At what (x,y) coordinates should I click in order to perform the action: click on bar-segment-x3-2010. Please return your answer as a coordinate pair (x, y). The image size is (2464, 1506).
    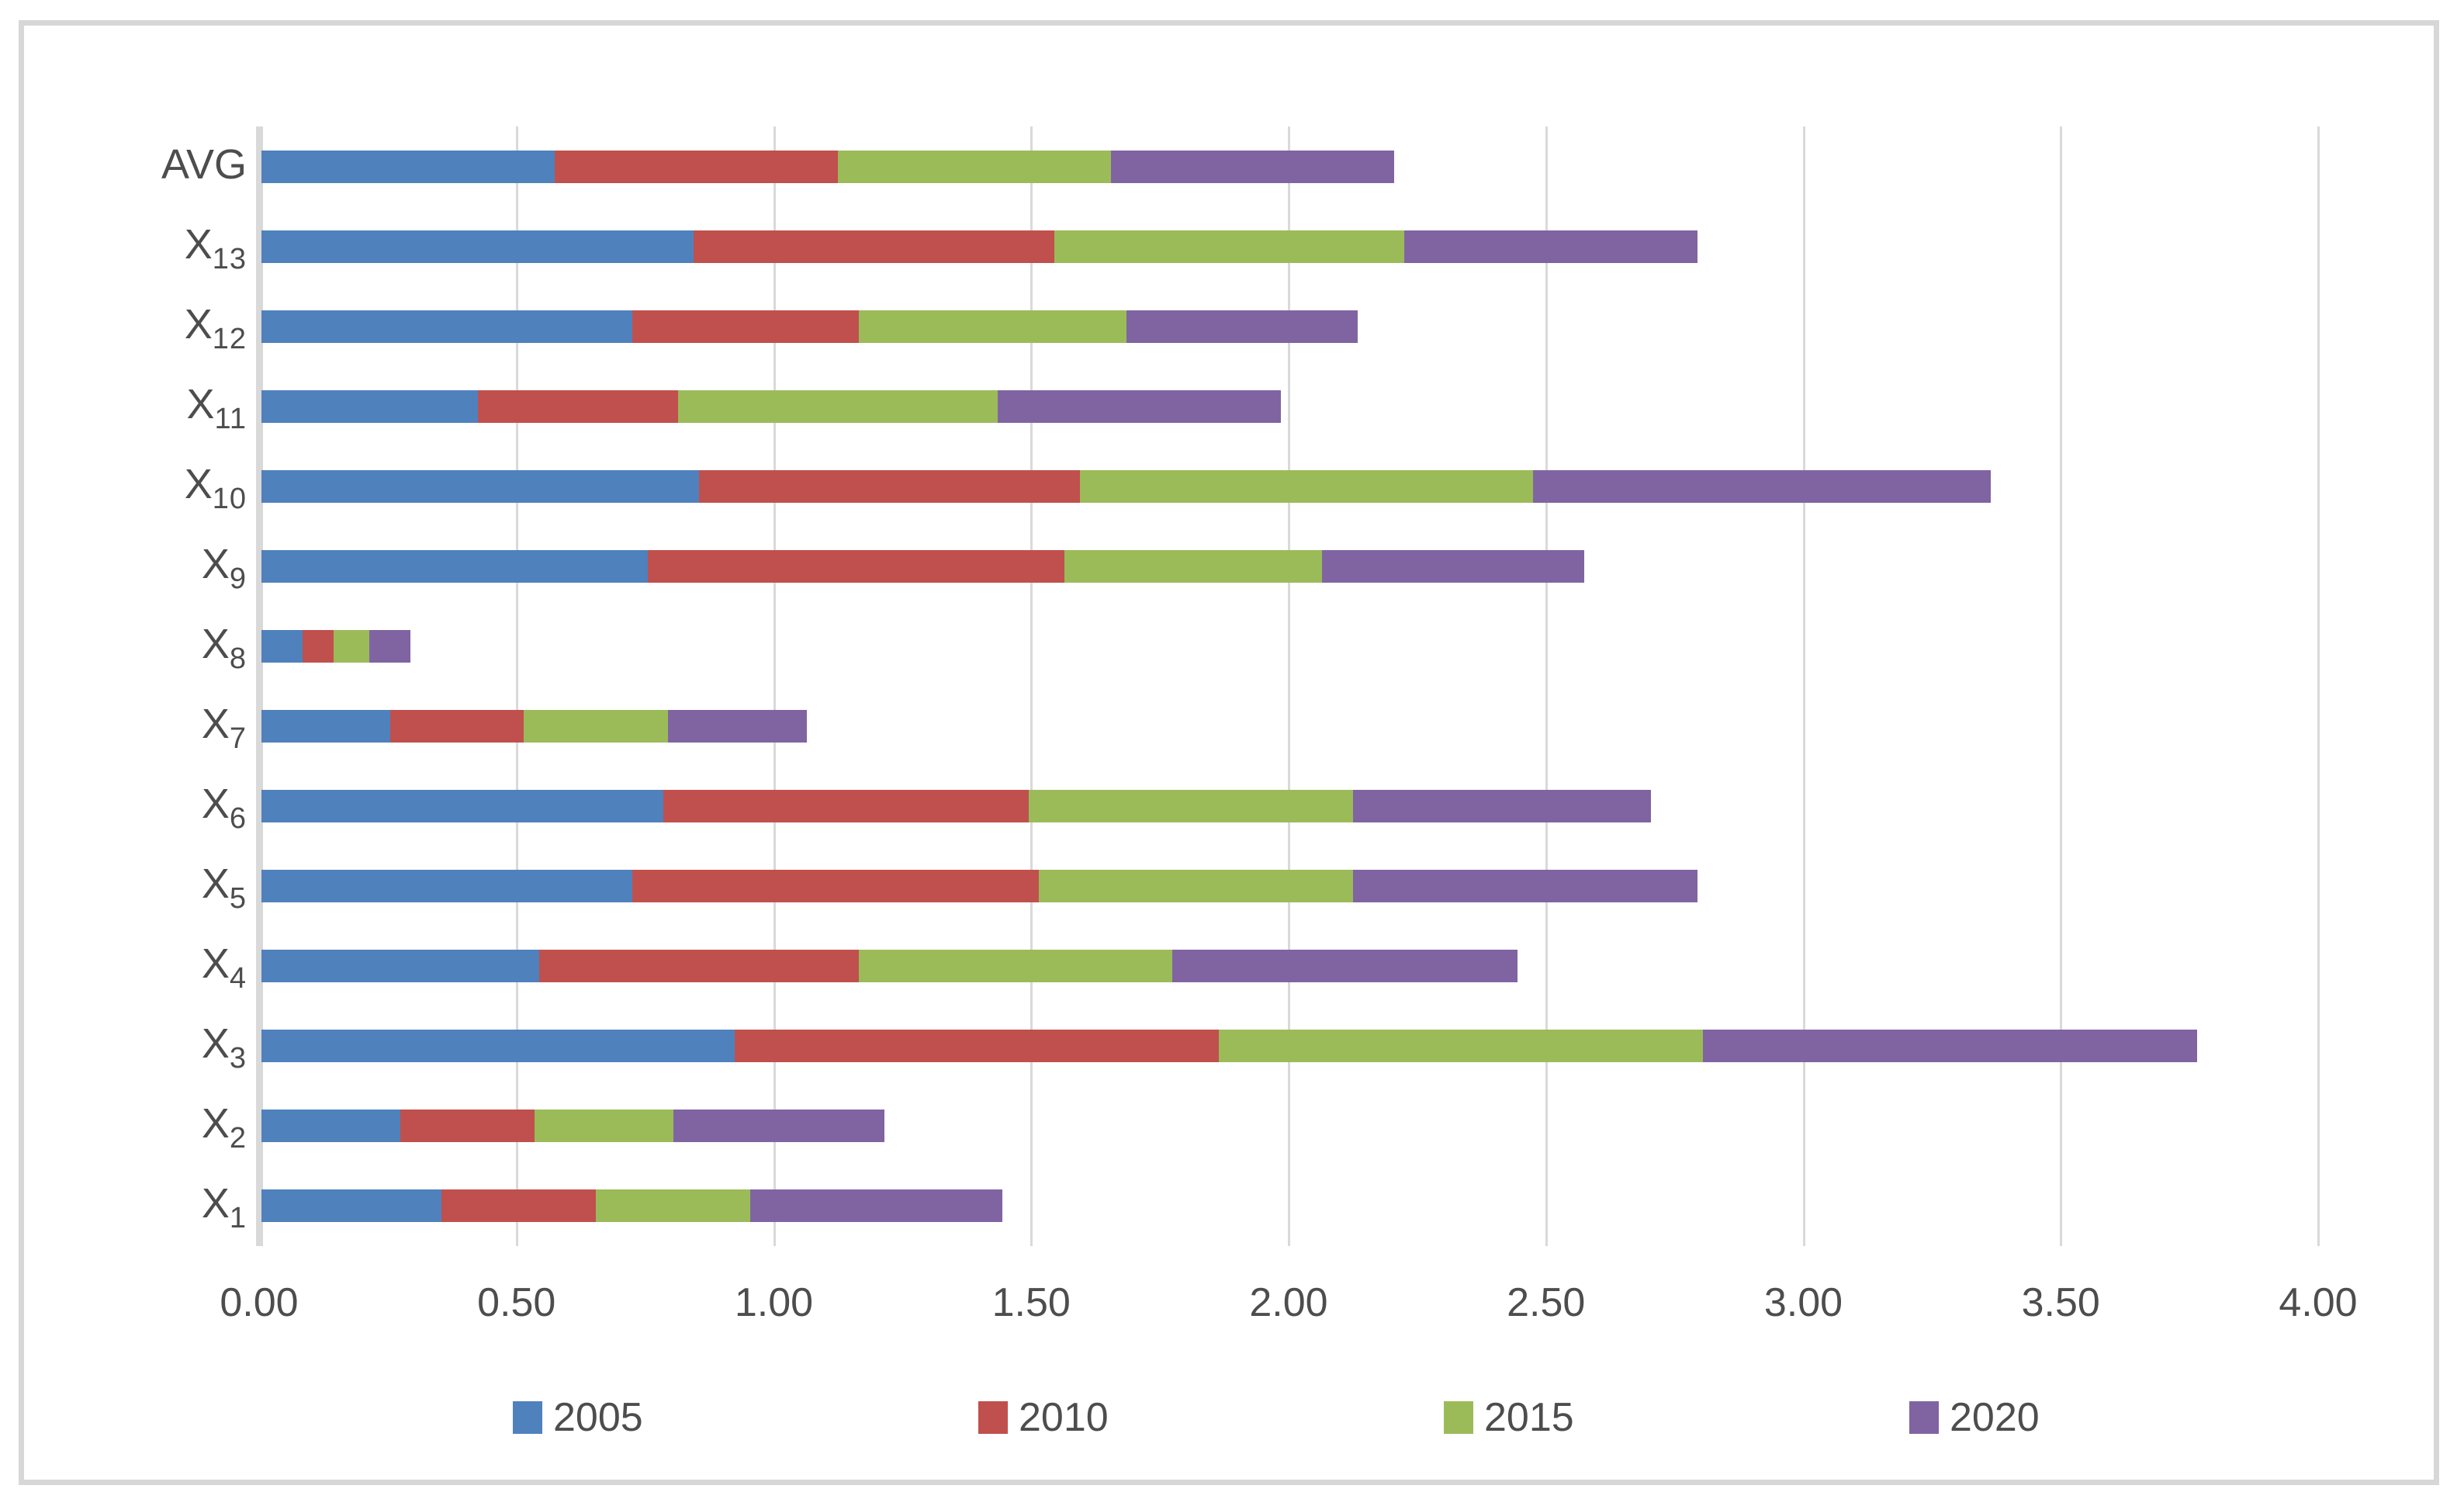
    Looking at the image, I should click on (977, 1046).